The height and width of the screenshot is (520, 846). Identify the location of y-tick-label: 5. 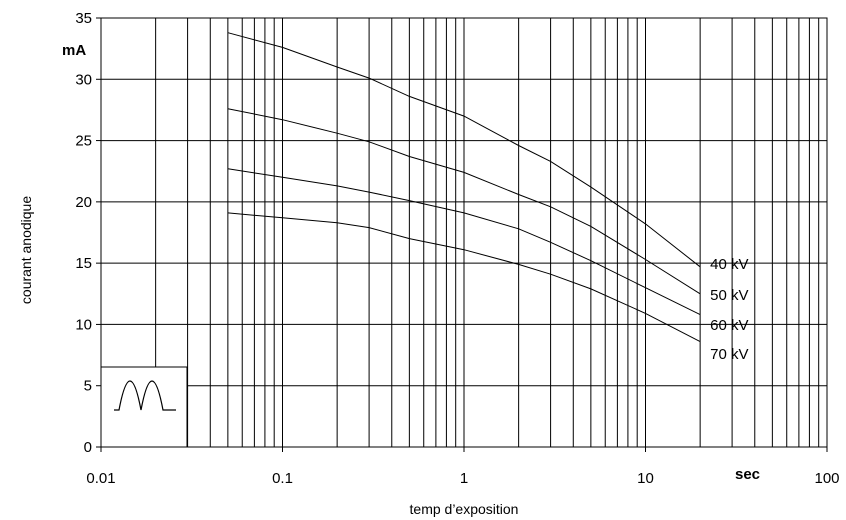
(88, 386).